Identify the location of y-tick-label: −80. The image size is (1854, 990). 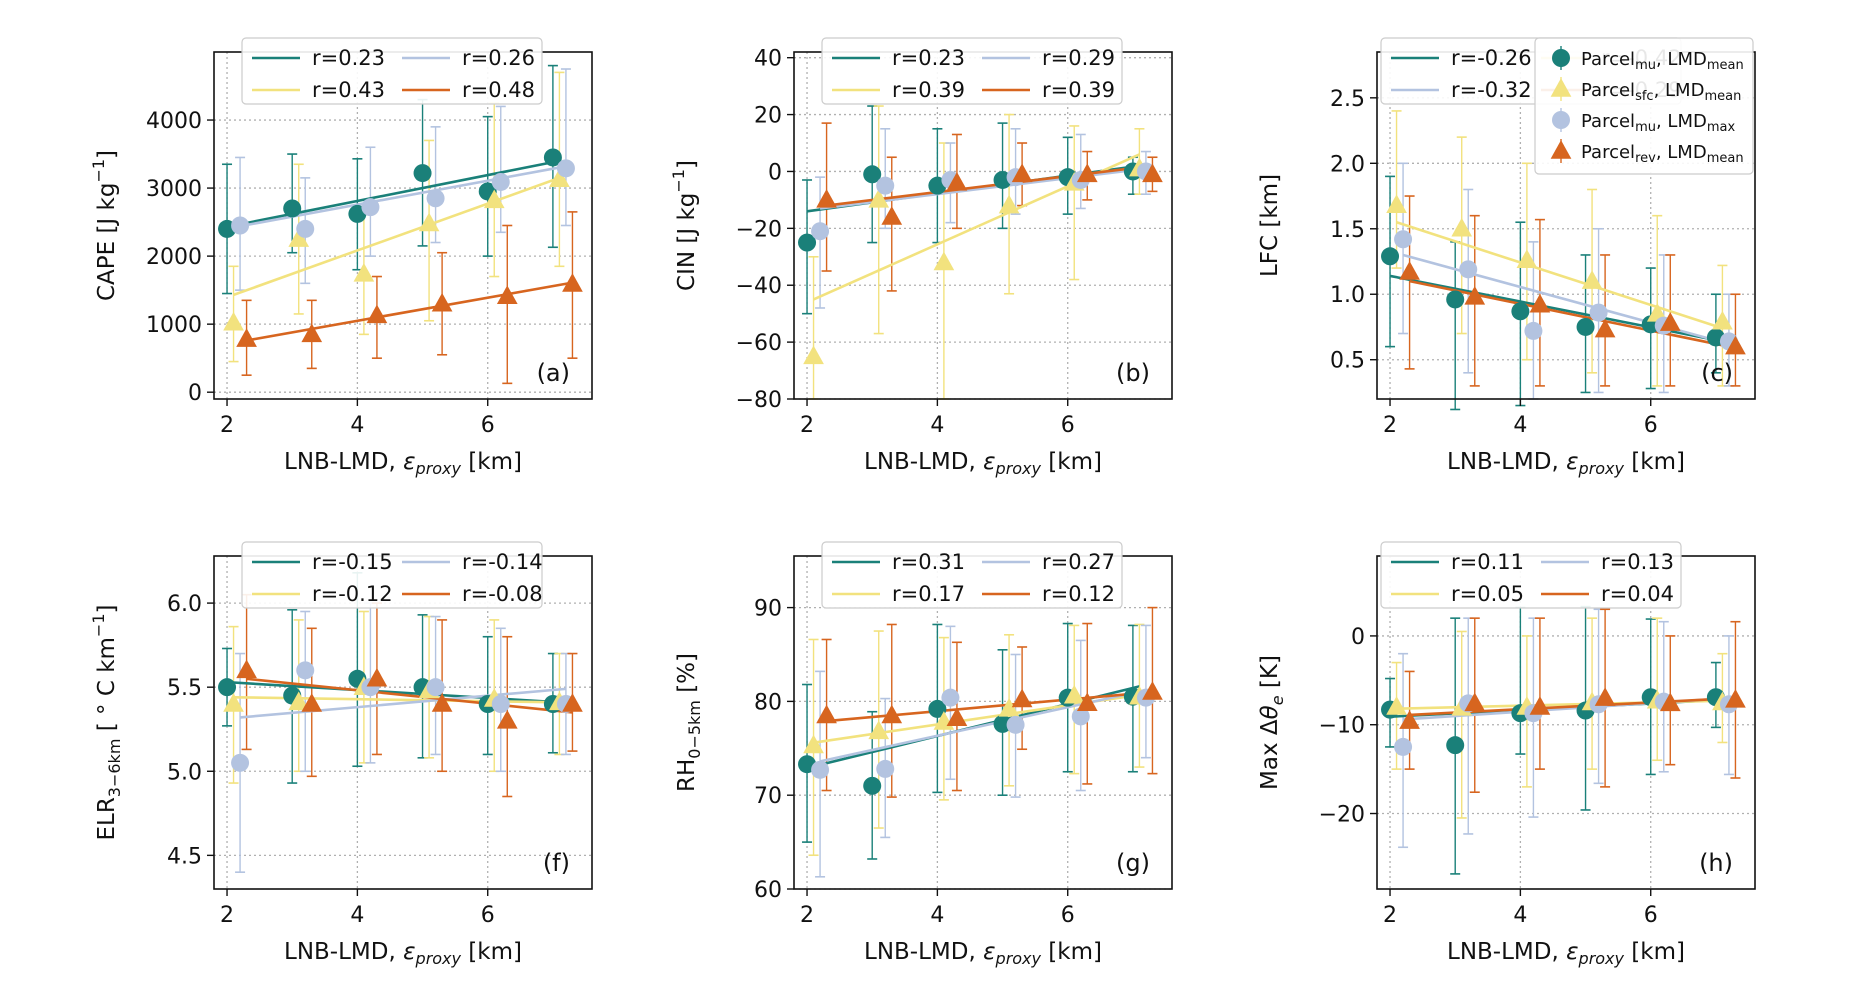
(759, 400).